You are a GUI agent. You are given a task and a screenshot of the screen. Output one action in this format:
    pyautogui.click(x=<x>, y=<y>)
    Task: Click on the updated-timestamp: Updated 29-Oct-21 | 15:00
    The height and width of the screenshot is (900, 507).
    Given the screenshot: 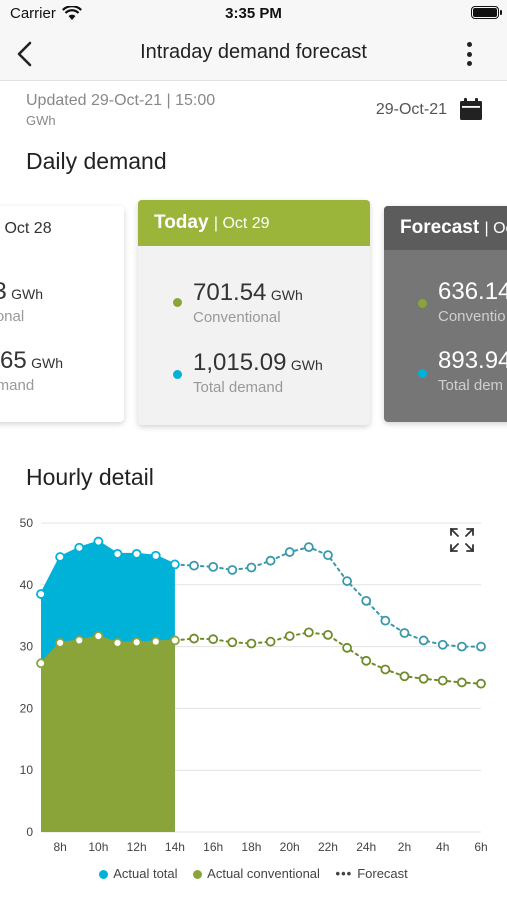 What is the action you would take?
    pyautogui.click(x=121, y=100)
    